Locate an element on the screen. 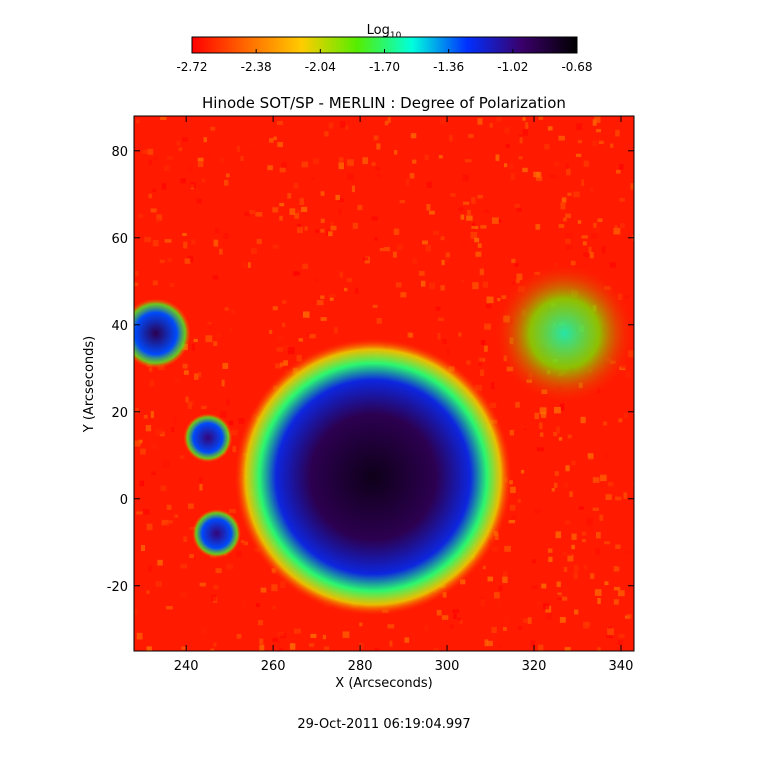 The width and height of the screenshot is (768, 768). x-tick-label: 280 is located at coordinates (360, 666).